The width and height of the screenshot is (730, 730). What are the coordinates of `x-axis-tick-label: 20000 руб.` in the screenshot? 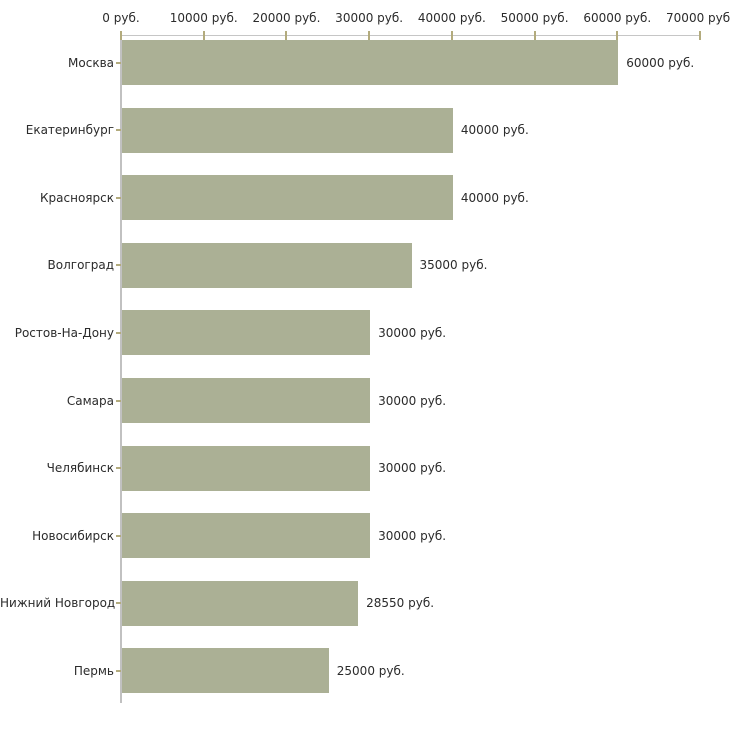 It's located at (286, 18).